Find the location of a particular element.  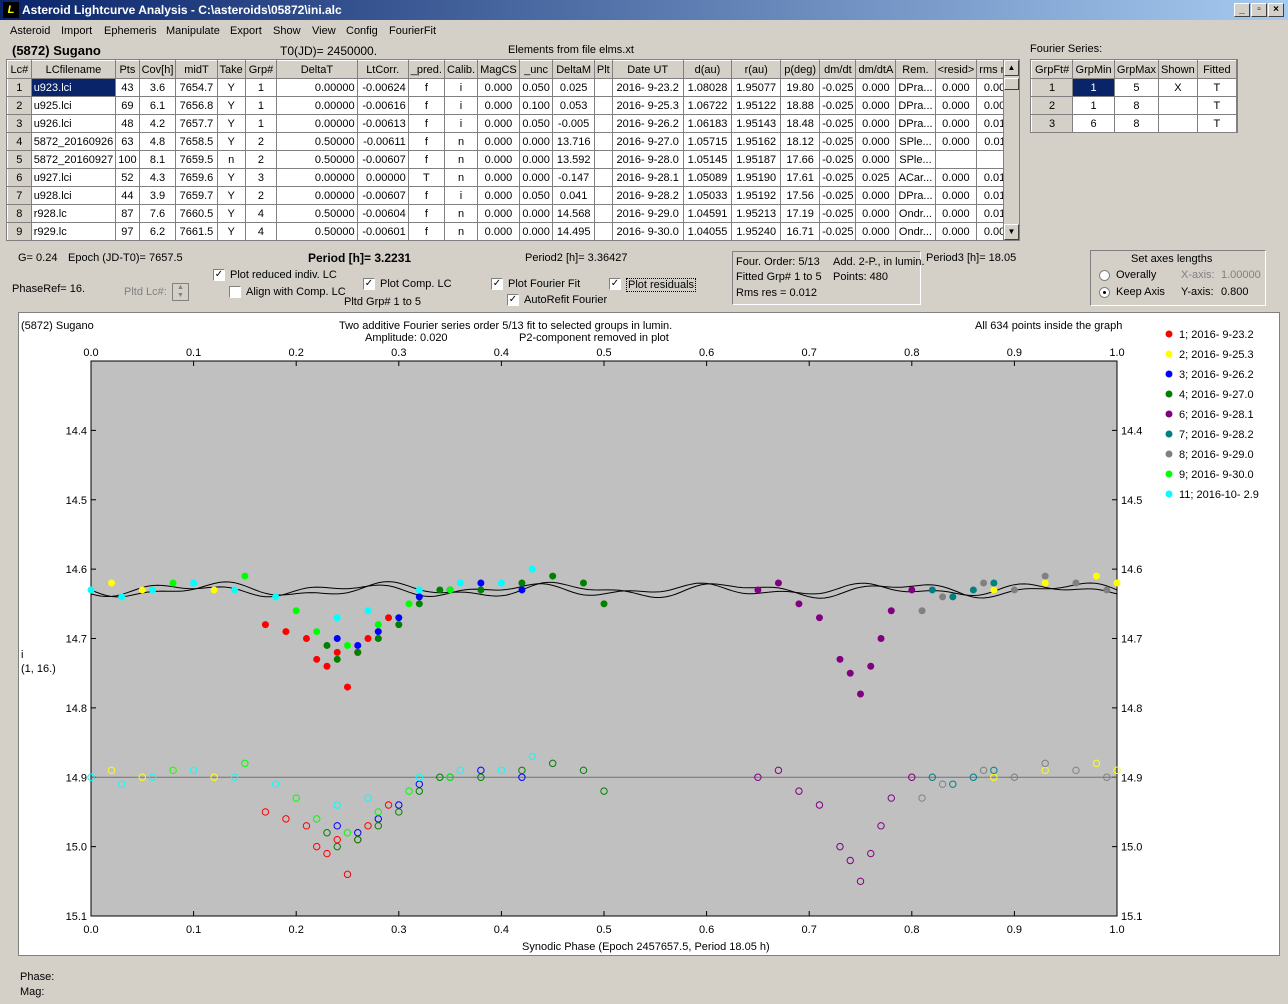

lc-col-header: Cov[h] is located at coordinates (157, 69).